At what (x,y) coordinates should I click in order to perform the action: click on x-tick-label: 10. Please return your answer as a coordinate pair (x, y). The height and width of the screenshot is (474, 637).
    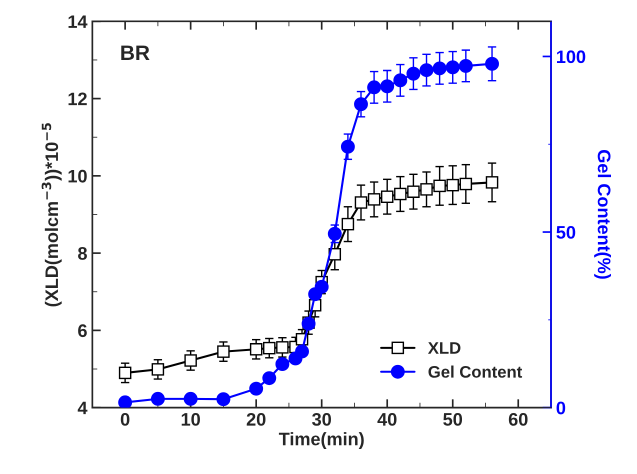
    Looking at the image, I should click on (191, 419).